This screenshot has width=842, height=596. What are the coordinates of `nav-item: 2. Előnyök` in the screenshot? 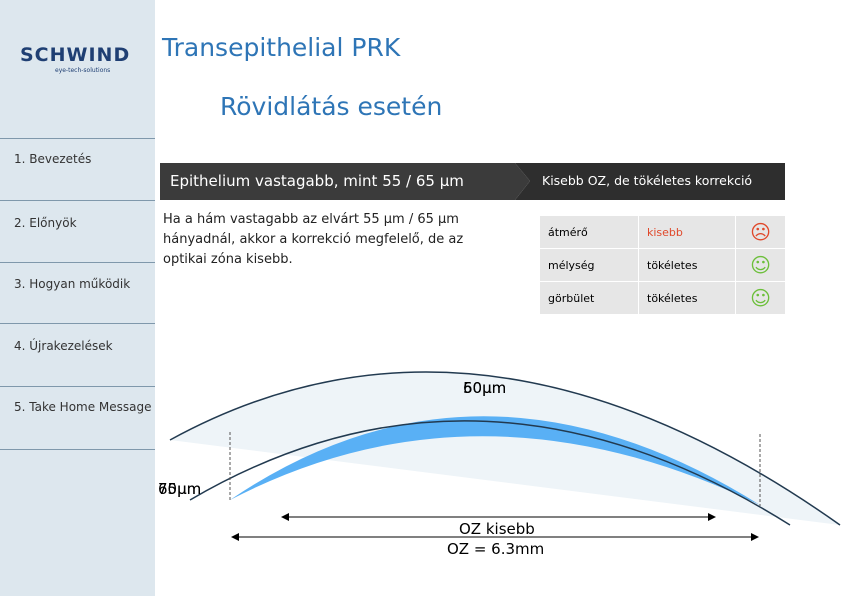 It's located at (45, 223).